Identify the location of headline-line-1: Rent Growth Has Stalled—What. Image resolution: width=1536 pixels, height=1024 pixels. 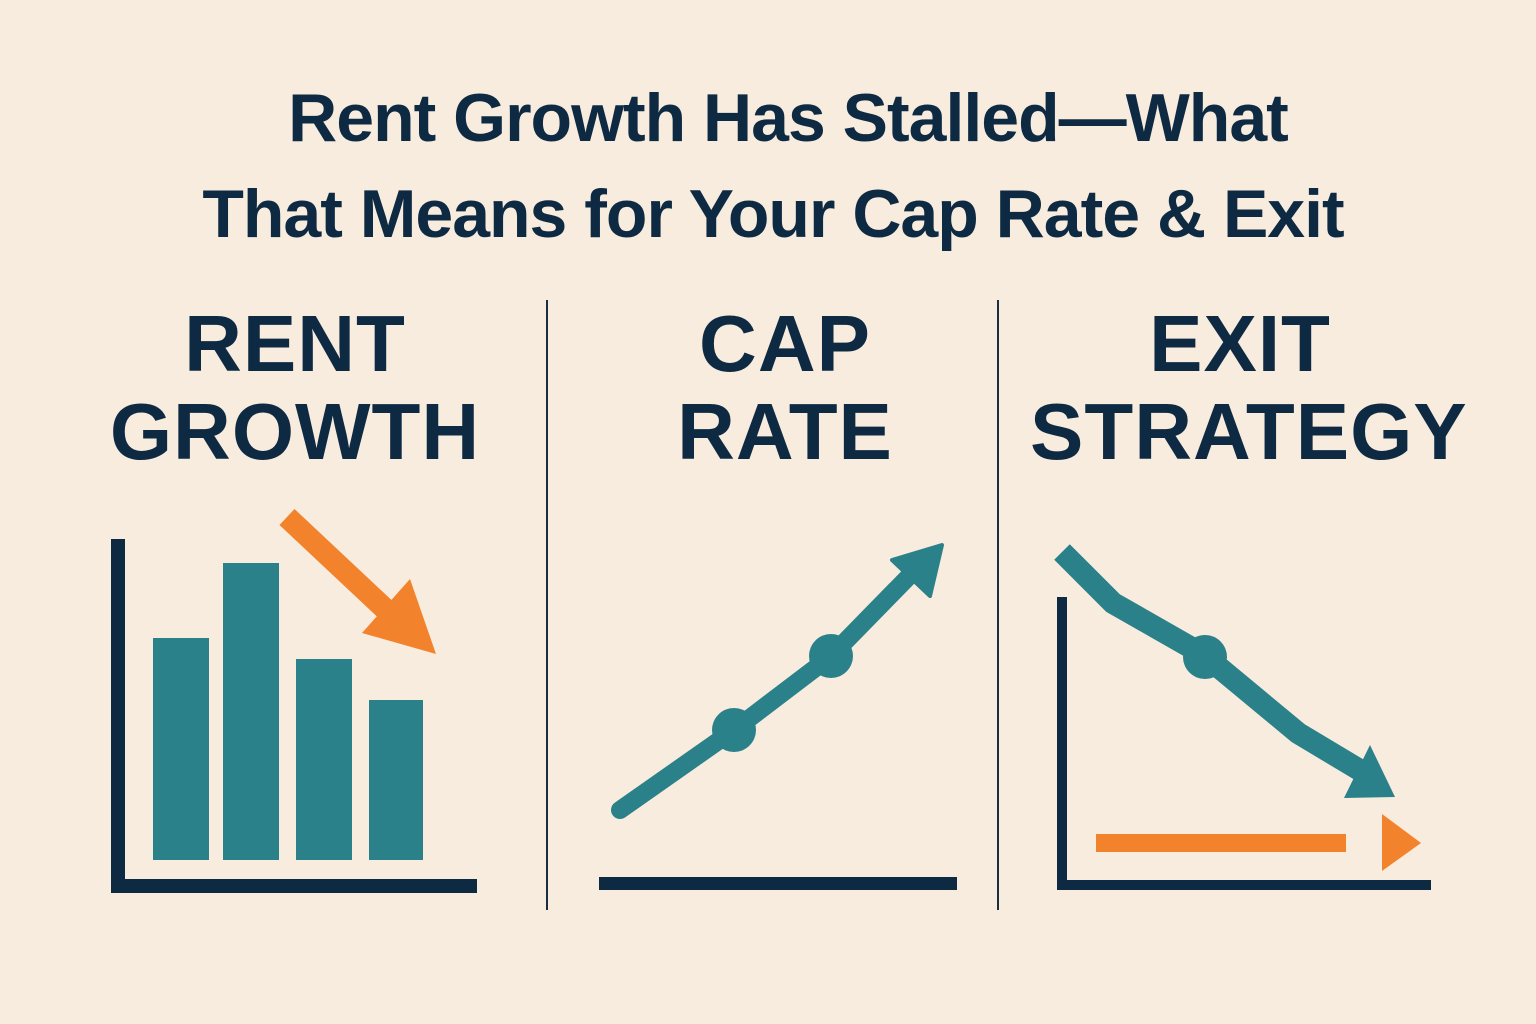
(788, 118).